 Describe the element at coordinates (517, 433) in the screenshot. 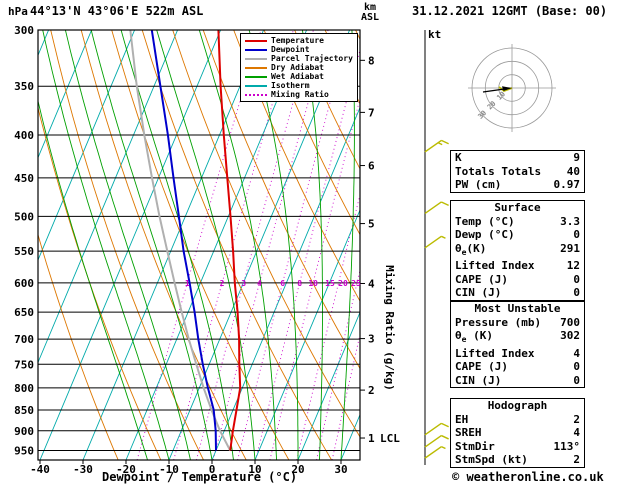

I see `stats-group-hodograph: Hodograph EH 2 SREH 4 StmDir 113° StmSpd (kt) 2` at that location.